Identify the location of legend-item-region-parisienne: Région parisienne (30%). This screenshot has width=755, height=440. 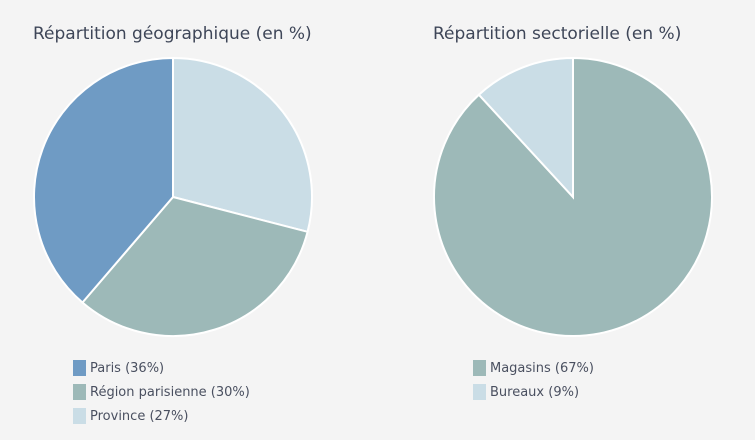
(161, 392).